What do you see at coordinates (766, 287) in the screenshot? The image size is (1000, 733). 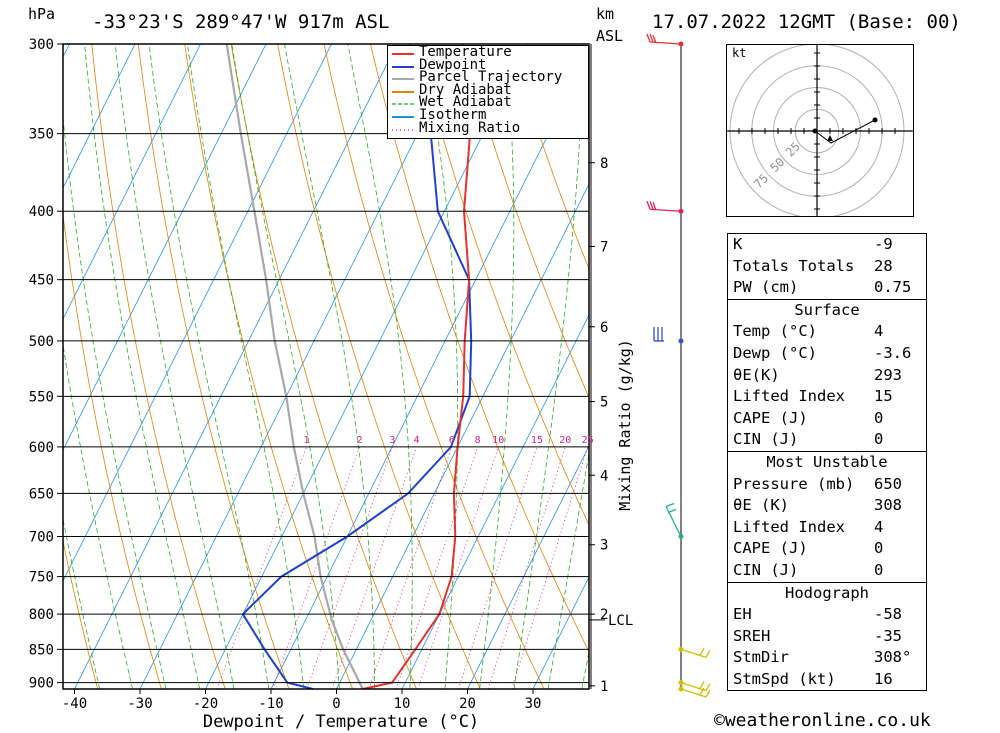 I see `index-label: PW (cm)` at bounding box center [766, 287].